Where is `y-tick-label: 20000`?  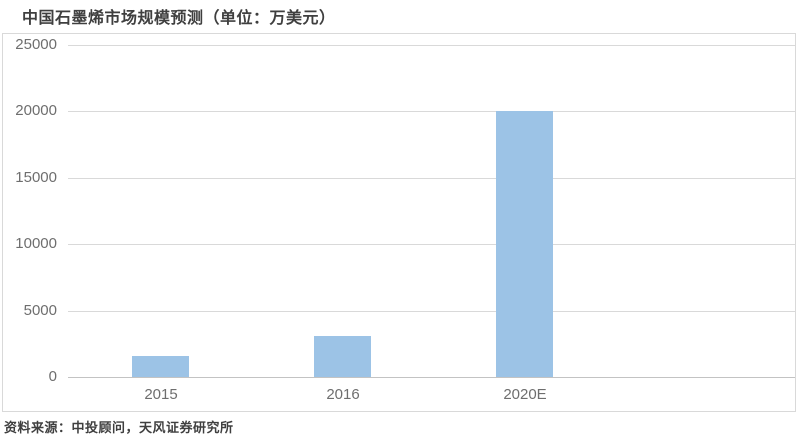
y-tick-label: 20000 is located at coordinates (36, 110).